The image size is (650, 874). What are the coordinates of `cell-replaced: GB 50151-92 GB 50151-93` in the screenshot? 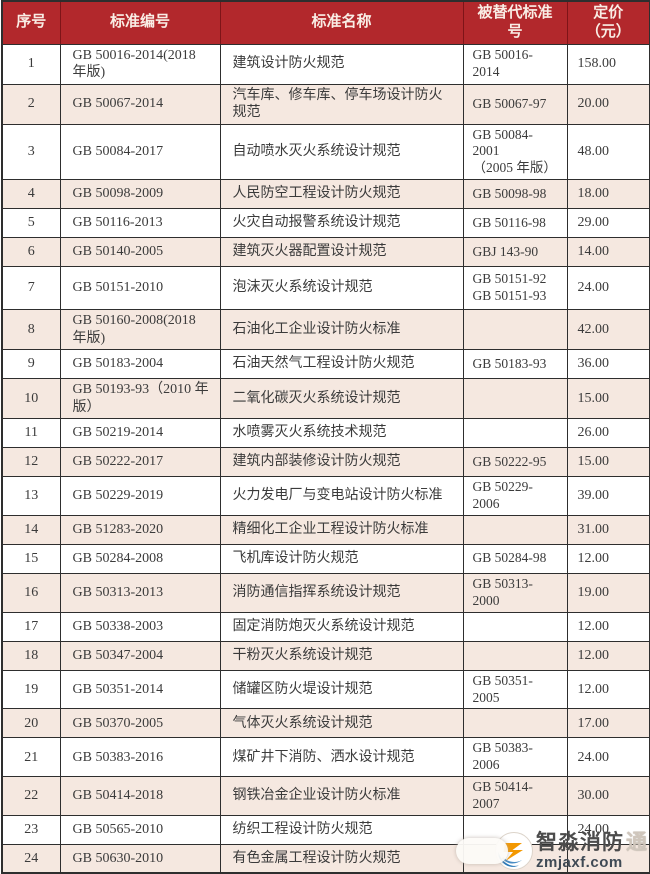 It's located at (515, 288).